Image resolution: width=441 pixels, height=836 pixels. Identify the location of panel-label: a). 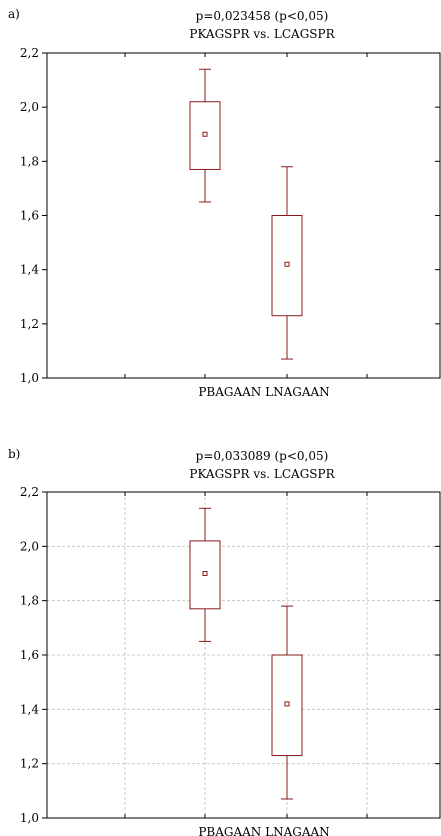
(14, 14).